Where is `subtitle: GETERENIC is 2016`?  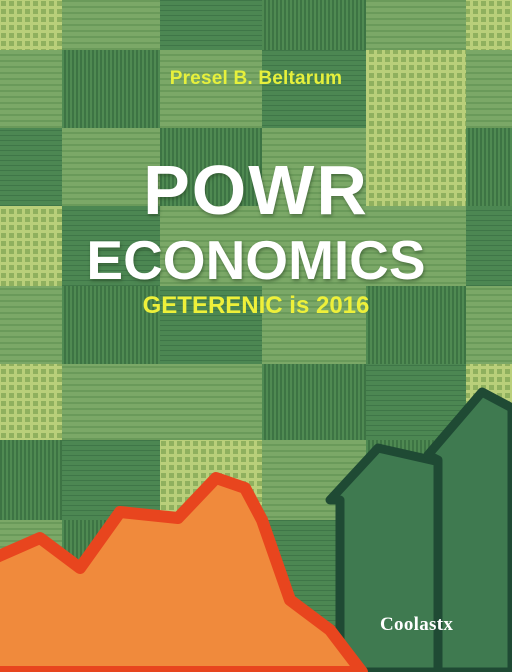
subtitle: GETERENIC is 2016 is located at coordinates (256, 305).